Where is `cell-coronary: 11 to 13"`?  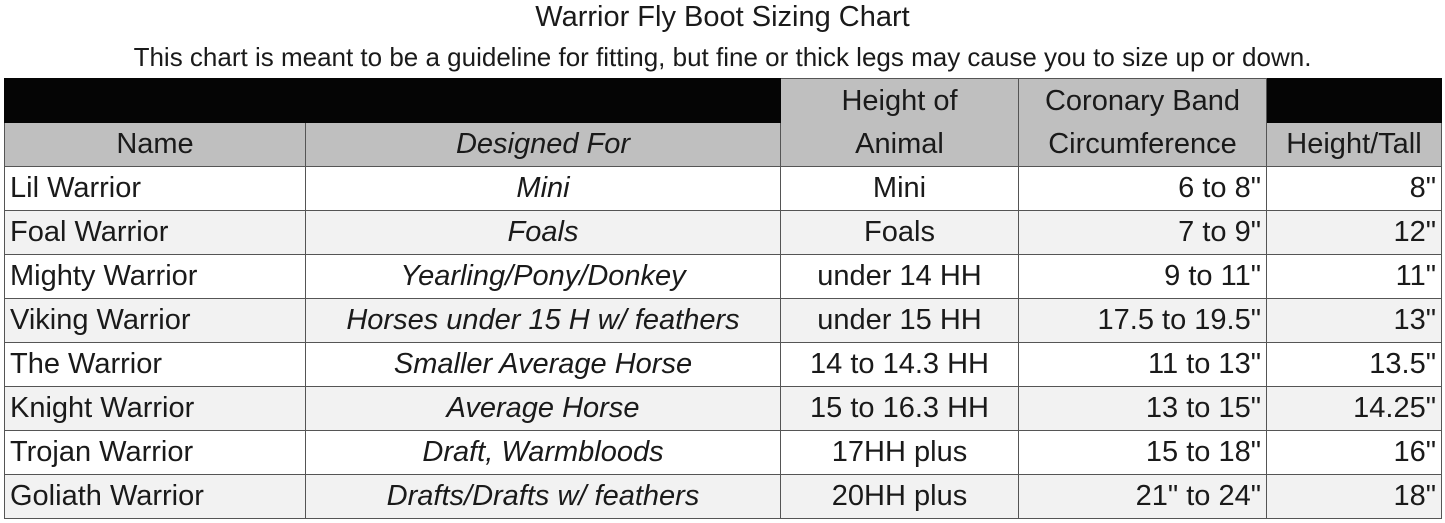 cell-coronary: 11 to 13" is located at coordinates (1142, 364).